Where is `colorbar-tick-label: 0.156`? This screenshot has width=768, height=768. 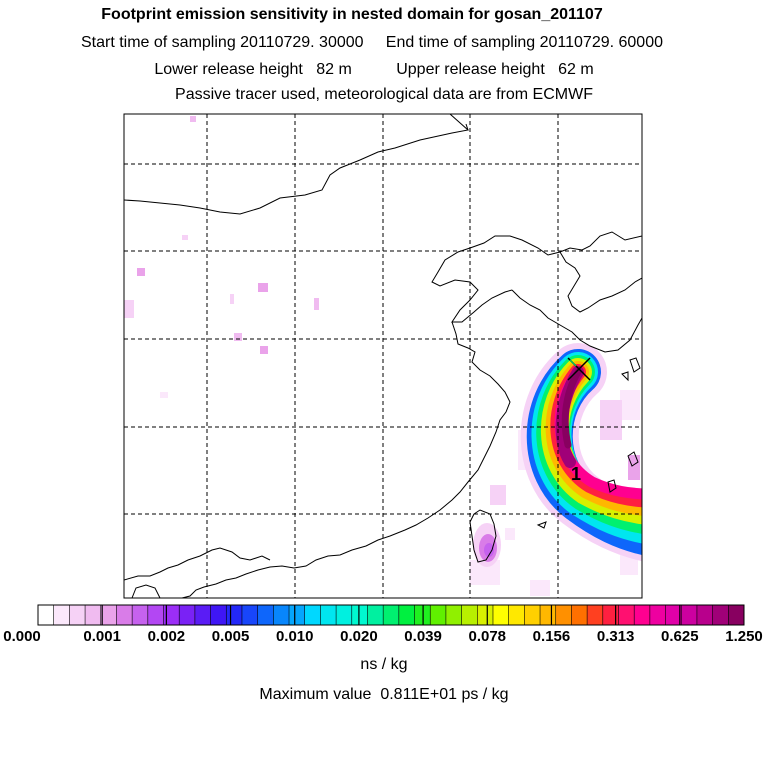 colorbar-tick-label: 0.156 is located at coordinates (551, 636).